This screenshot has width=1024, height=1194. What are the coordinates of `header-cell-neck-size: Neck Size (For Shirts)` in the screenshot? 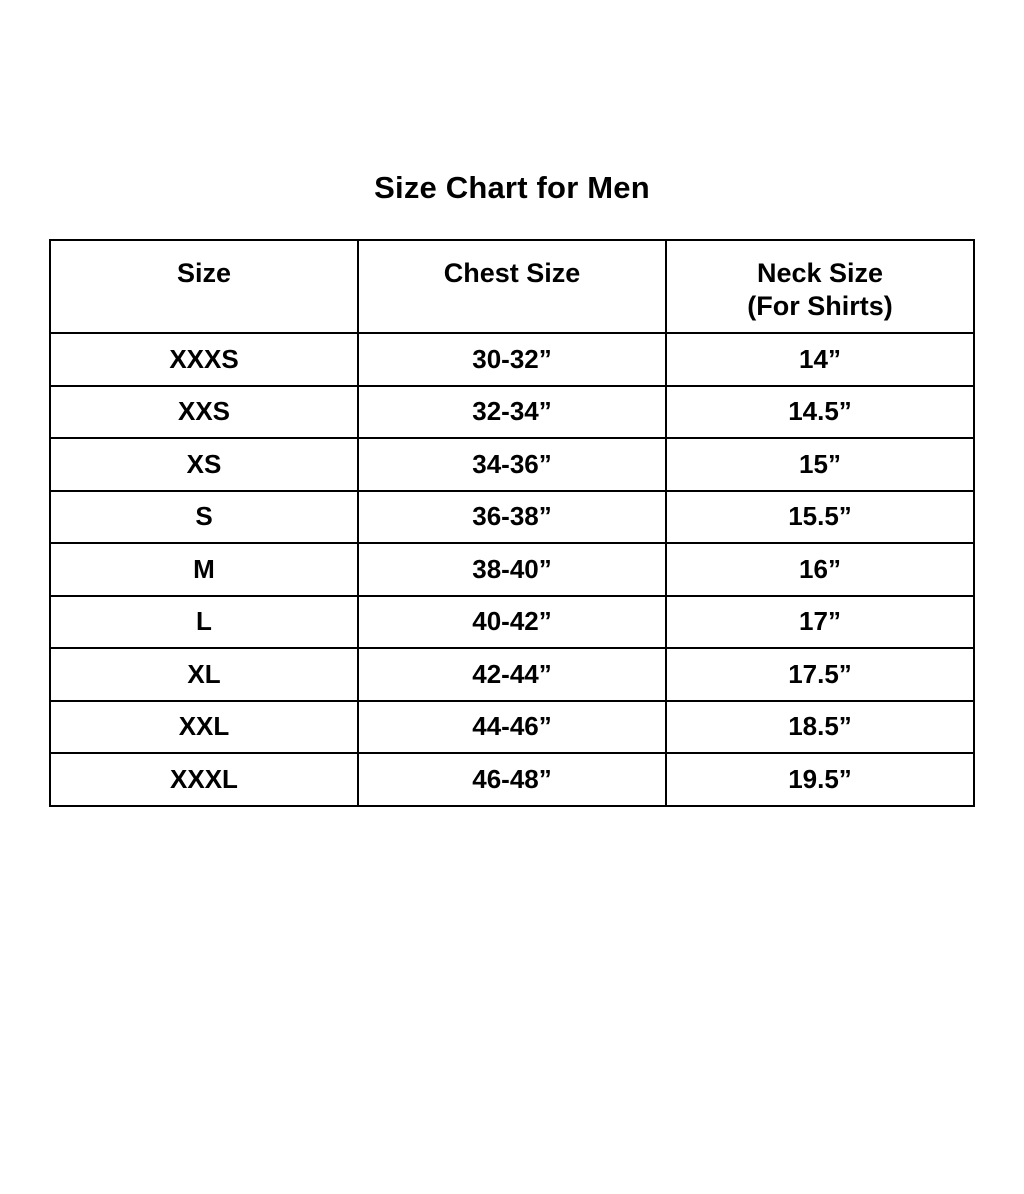 It's located at (820, 286).